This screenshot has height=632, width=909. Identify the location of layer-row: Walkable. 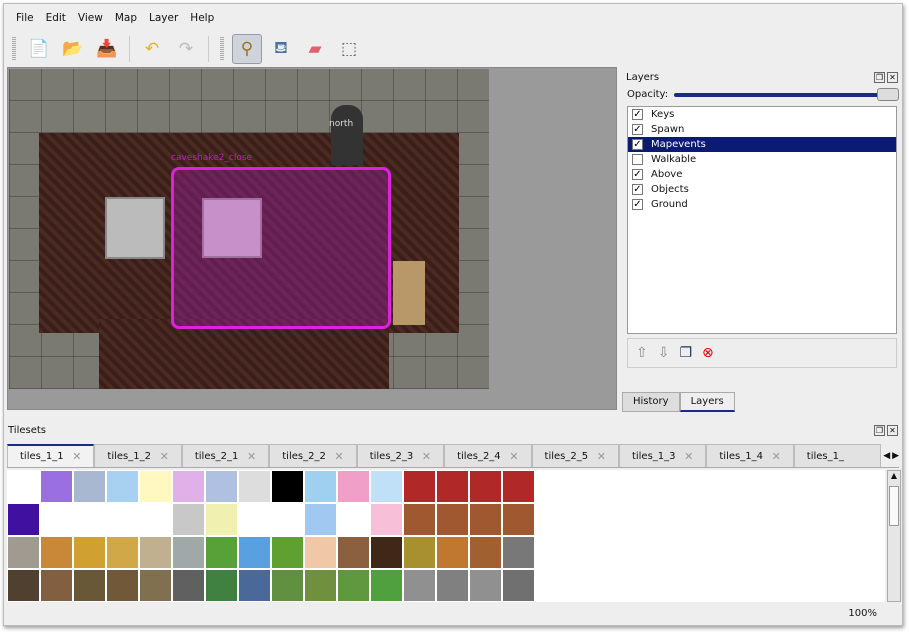
(762, 159).